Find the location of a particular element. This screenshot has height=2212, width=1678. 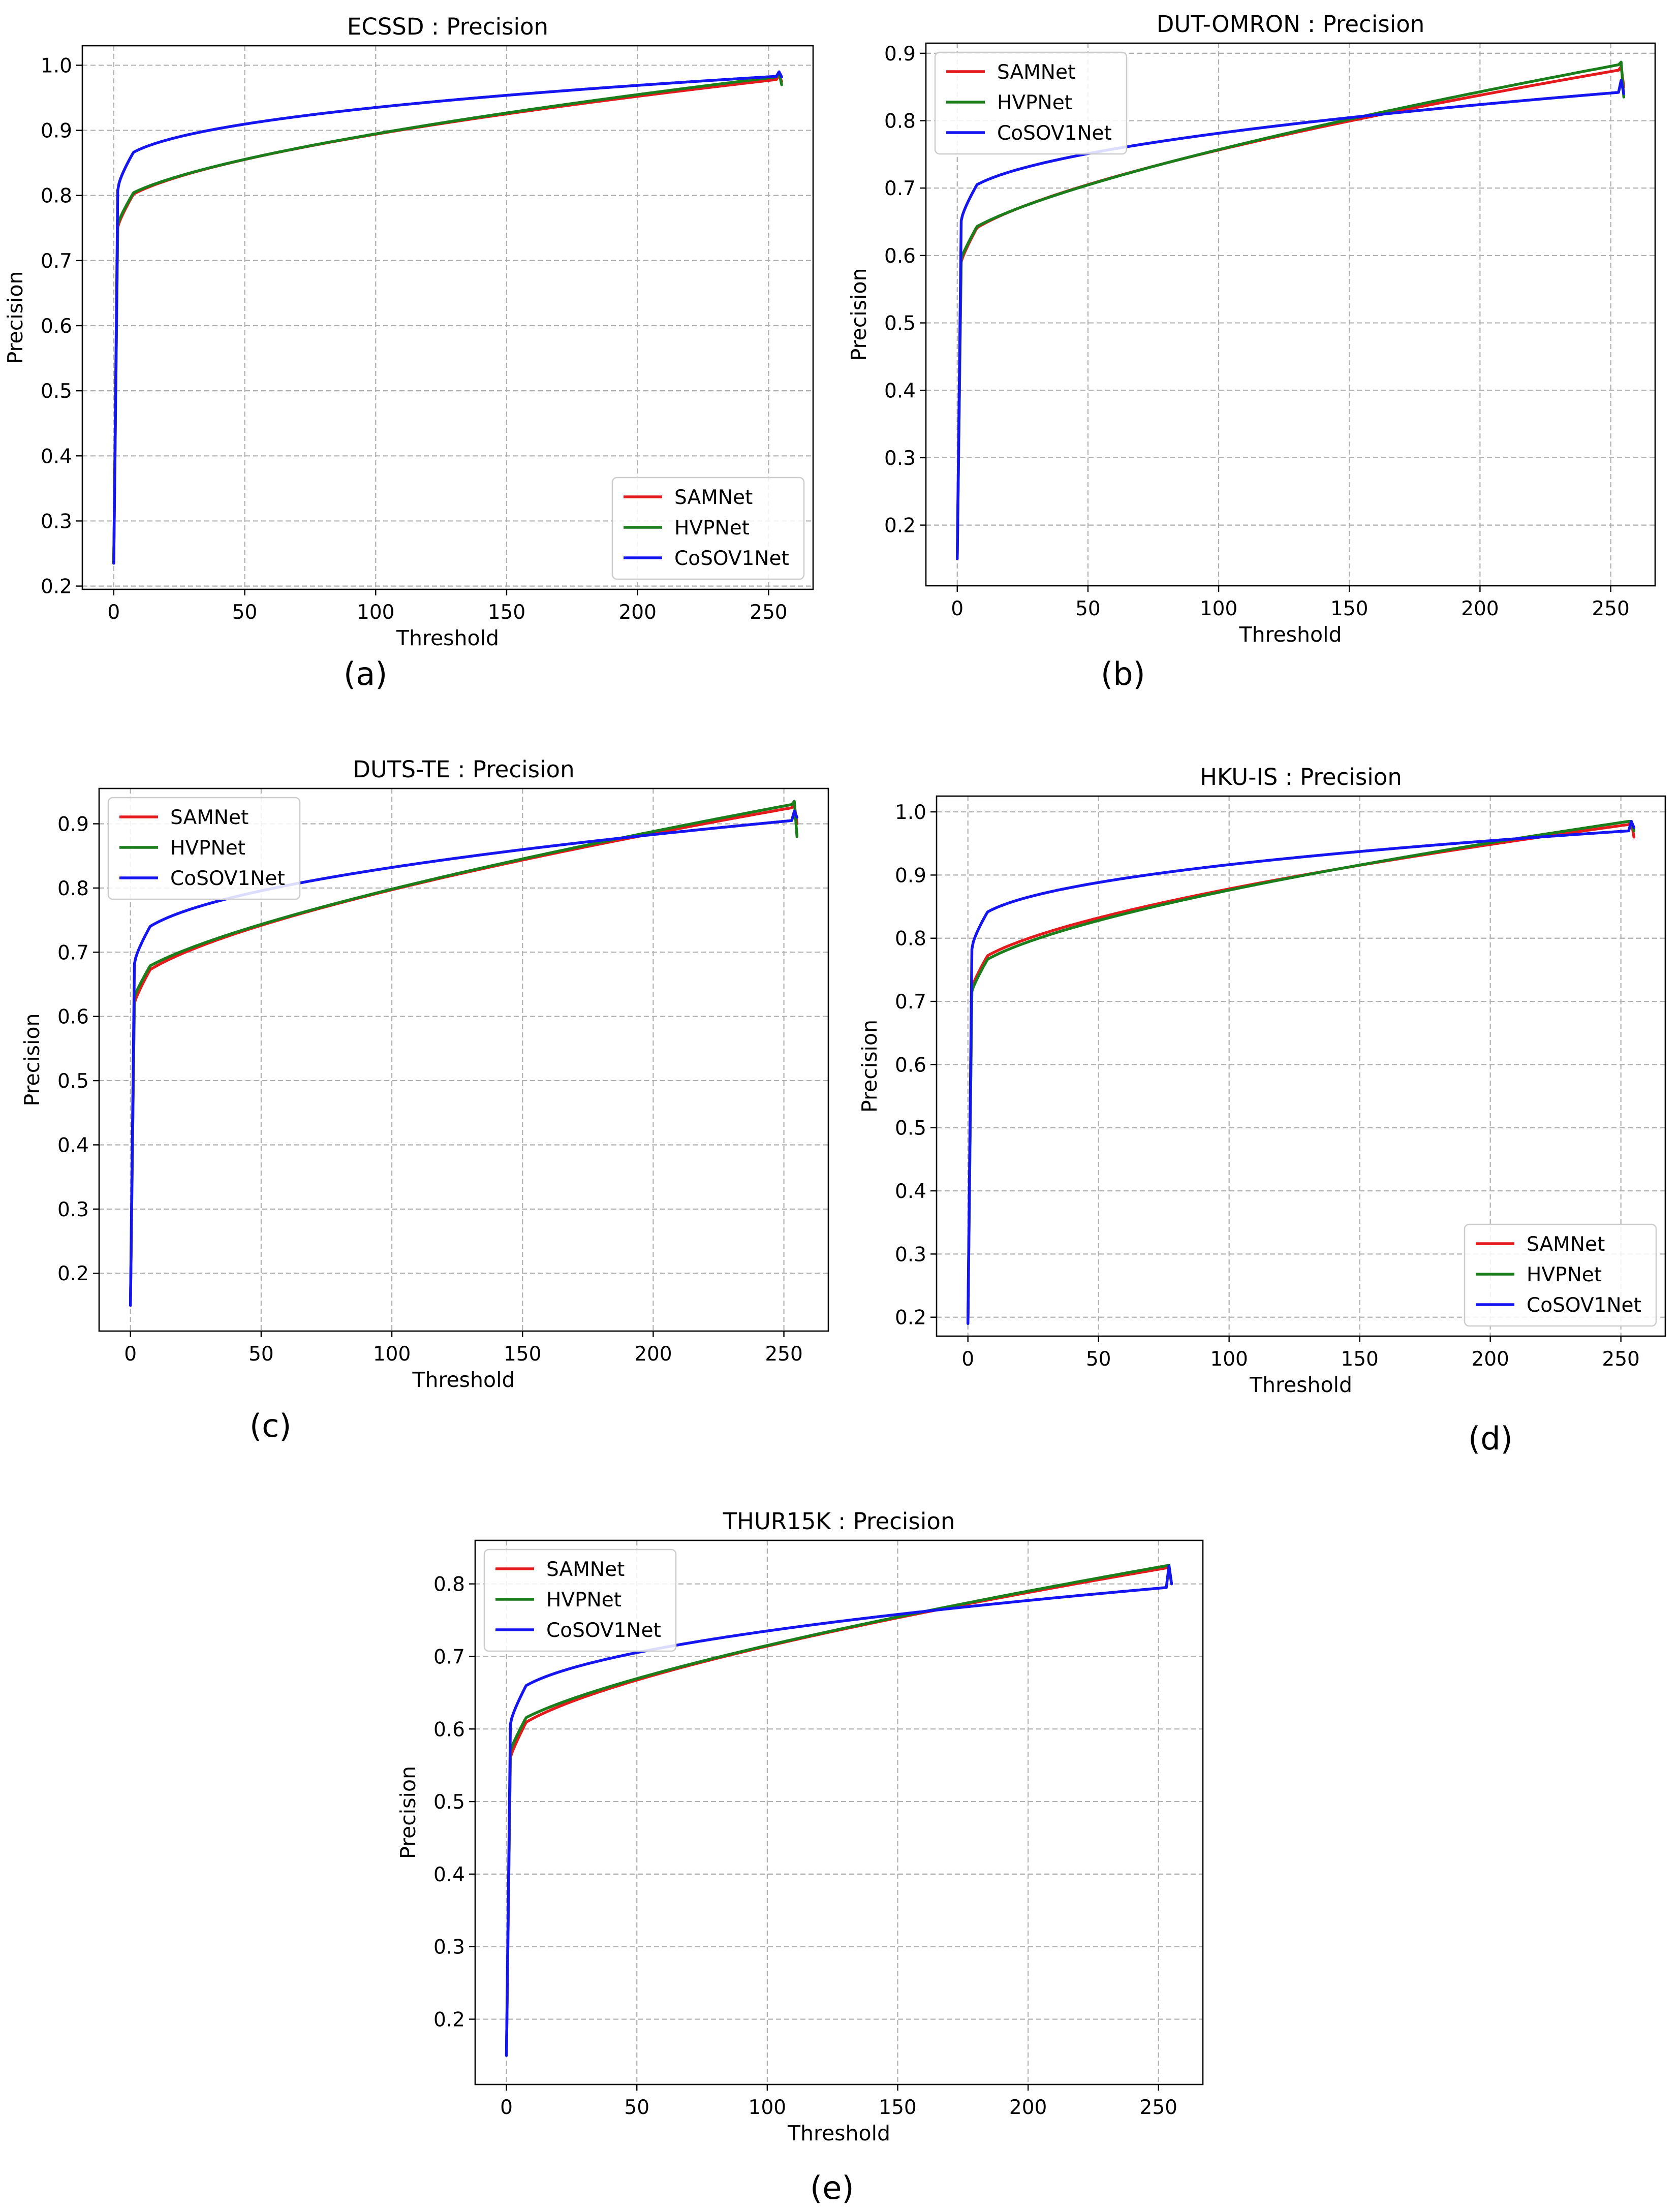

chart-title: DUTS-TE : Precision is located at coordinates (463, 769).